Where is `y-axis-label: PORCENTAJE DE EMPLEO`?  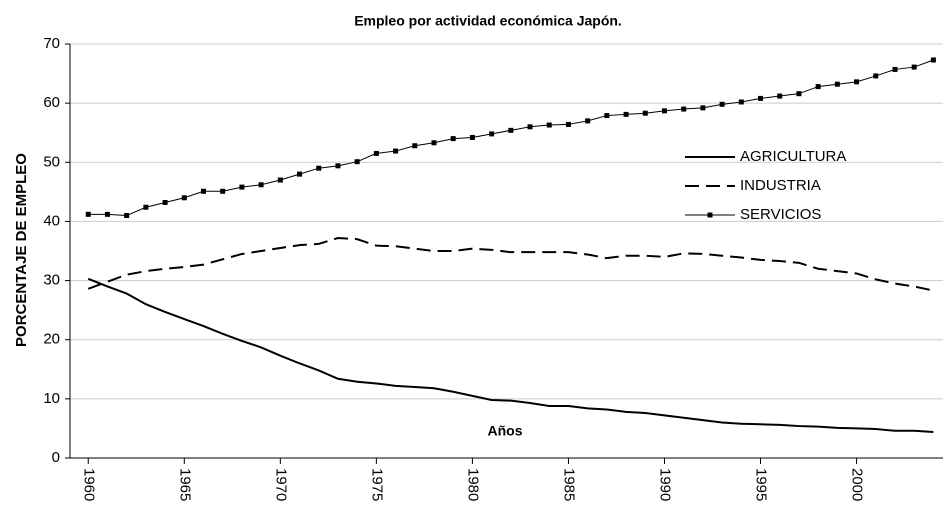 y-axis-label: PORCENTAJE DE EMPLEO is located at coordinates (21, 250).